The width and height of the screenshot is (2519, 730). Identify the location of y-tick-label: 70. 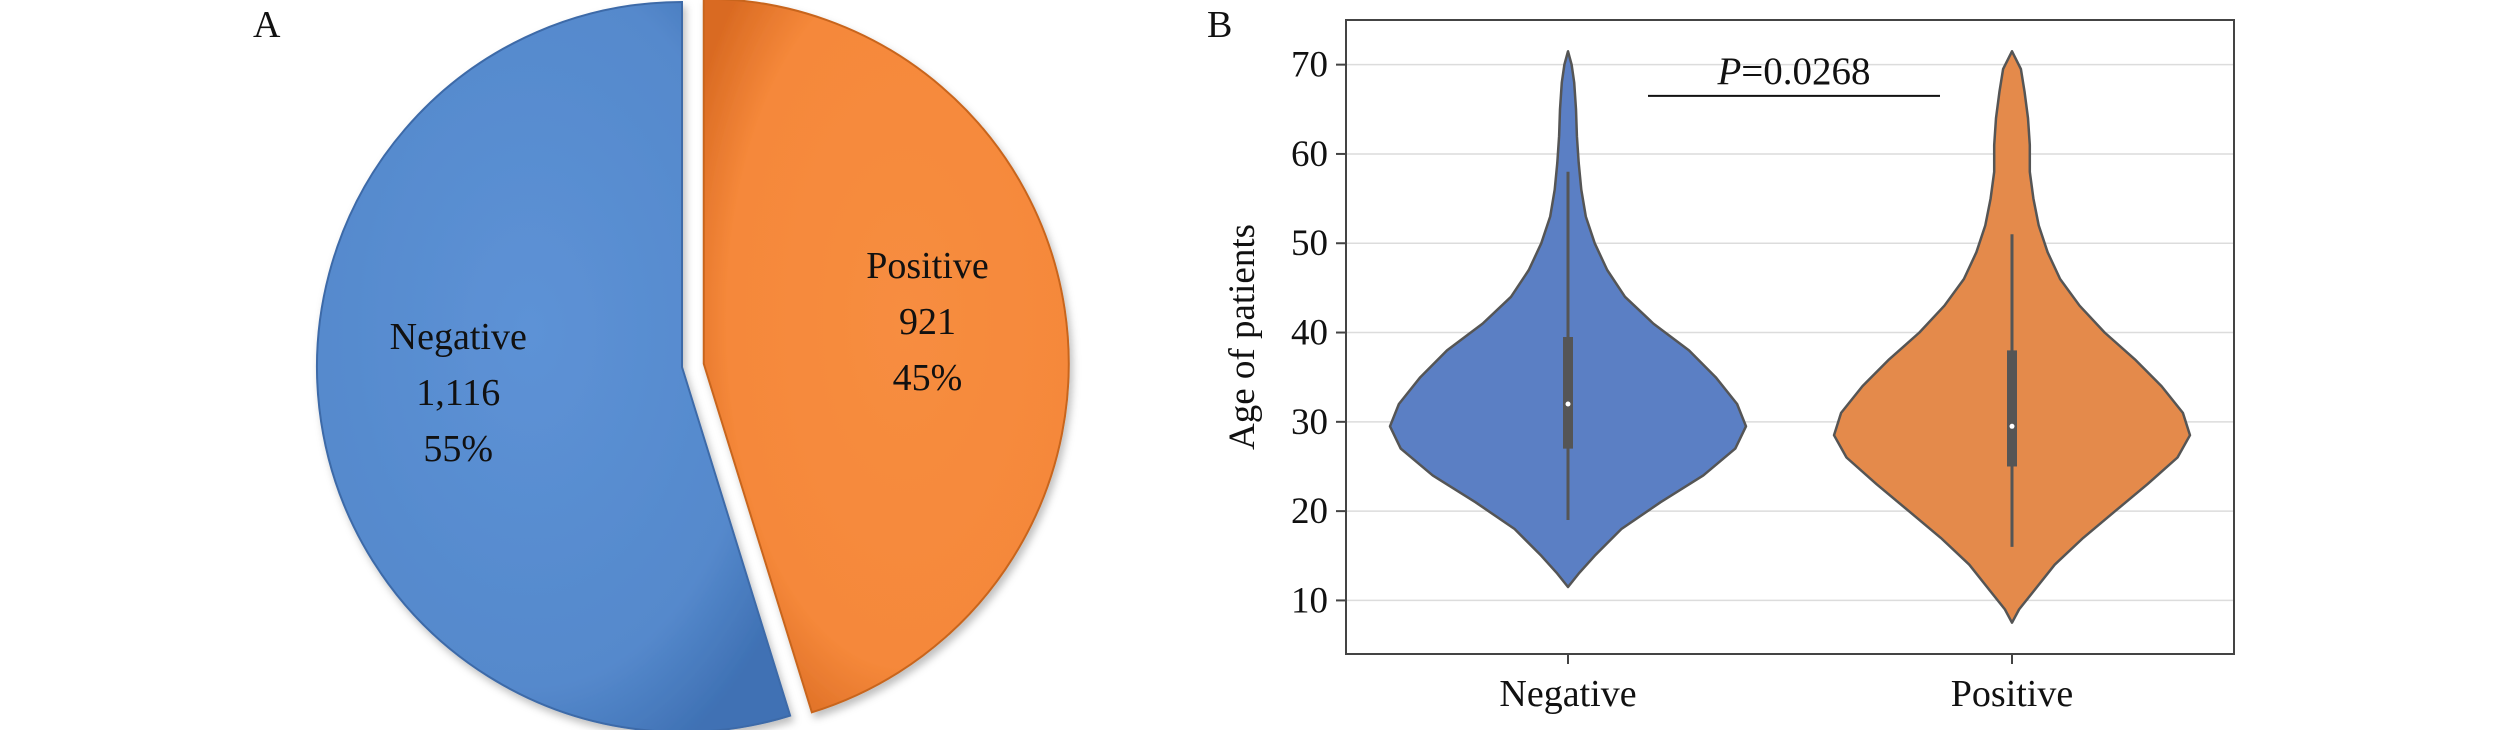
(1309, 65).